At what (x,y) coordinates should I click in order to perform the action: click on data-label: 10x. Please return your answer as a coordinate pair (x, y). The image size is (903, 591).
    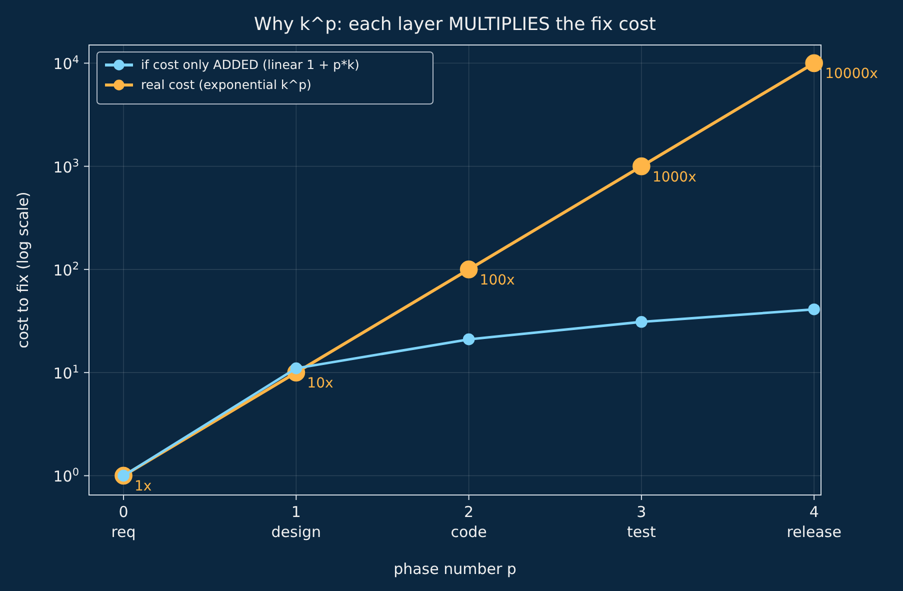
    Looking at the image, I should click on (320, 384).